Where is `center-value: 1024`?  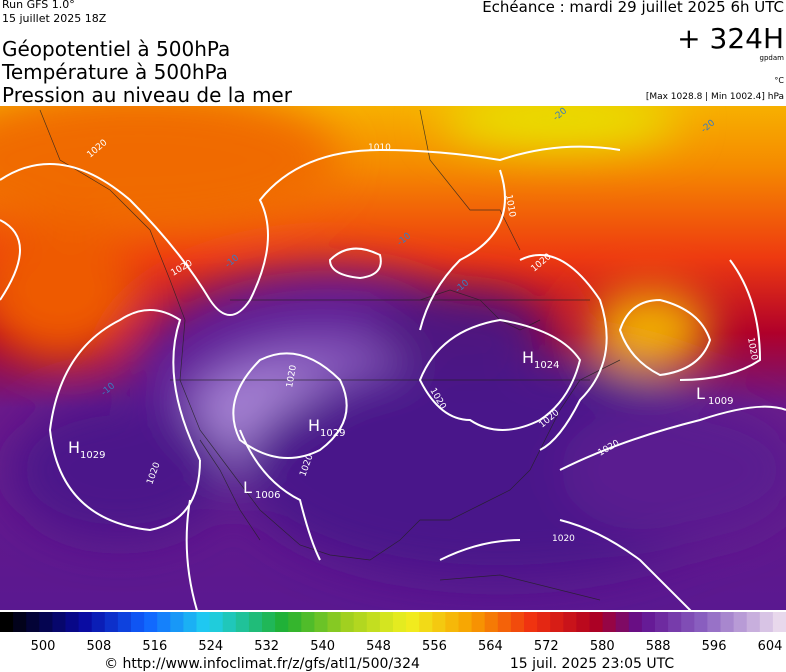
center-value: 1024 is located at coordinates (546, 365).